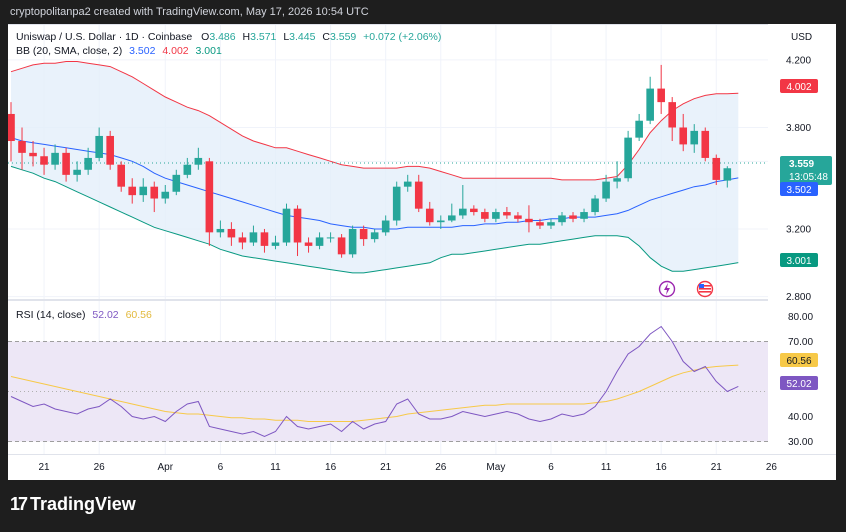  Describe the element at coordinates (705, 289) in the screenshot. I see `us-flag-icon` at that location.